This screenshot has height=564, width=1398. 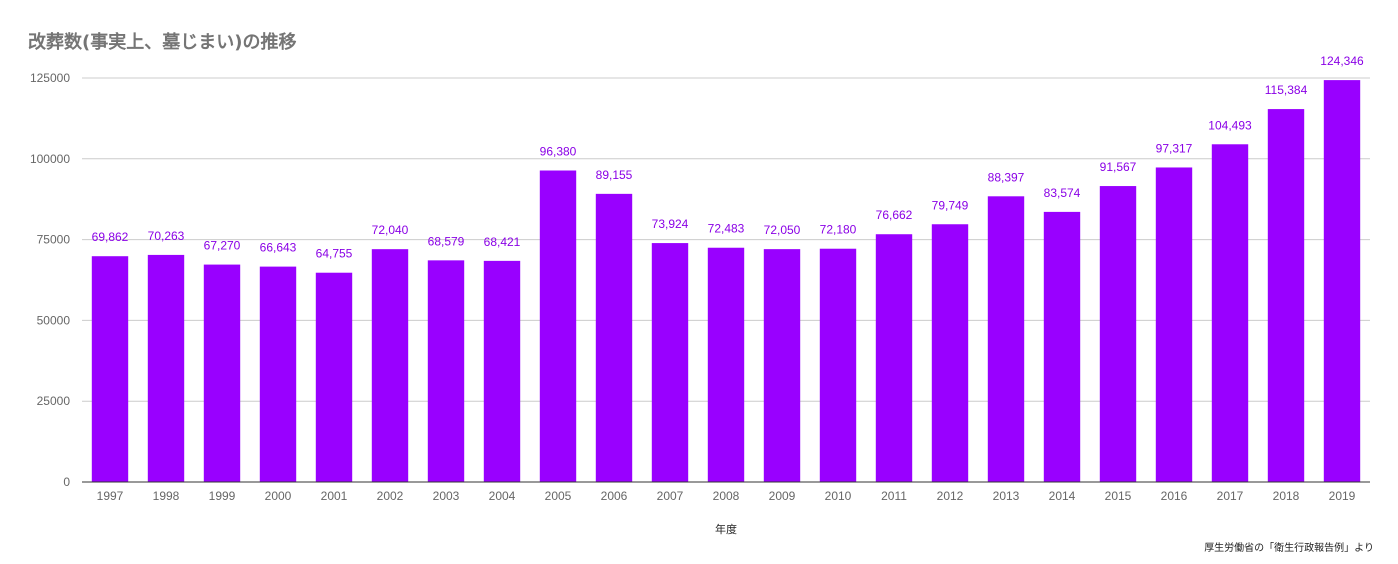 What do you see at coordinates (1174, 496) in the screenshot?
I see `x-tick-label: 2016` at bounding box center [1174, 496].